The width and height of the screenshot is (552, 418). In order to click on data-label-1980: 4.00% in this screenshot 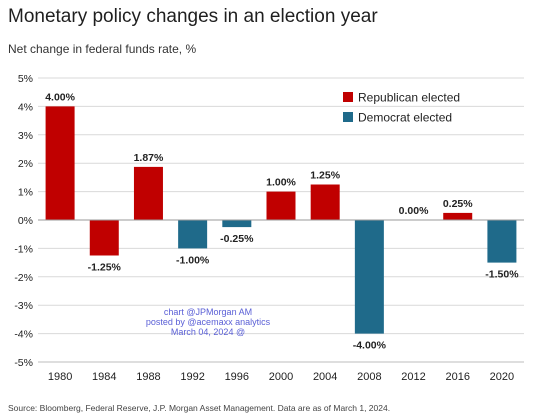, I will do `click(60, 97)`.